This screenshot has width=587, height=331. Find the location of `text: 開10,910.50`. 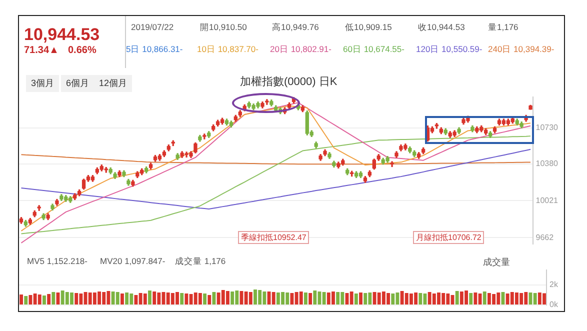

text: 開10,910.50 is located at coordinates (223, 28).